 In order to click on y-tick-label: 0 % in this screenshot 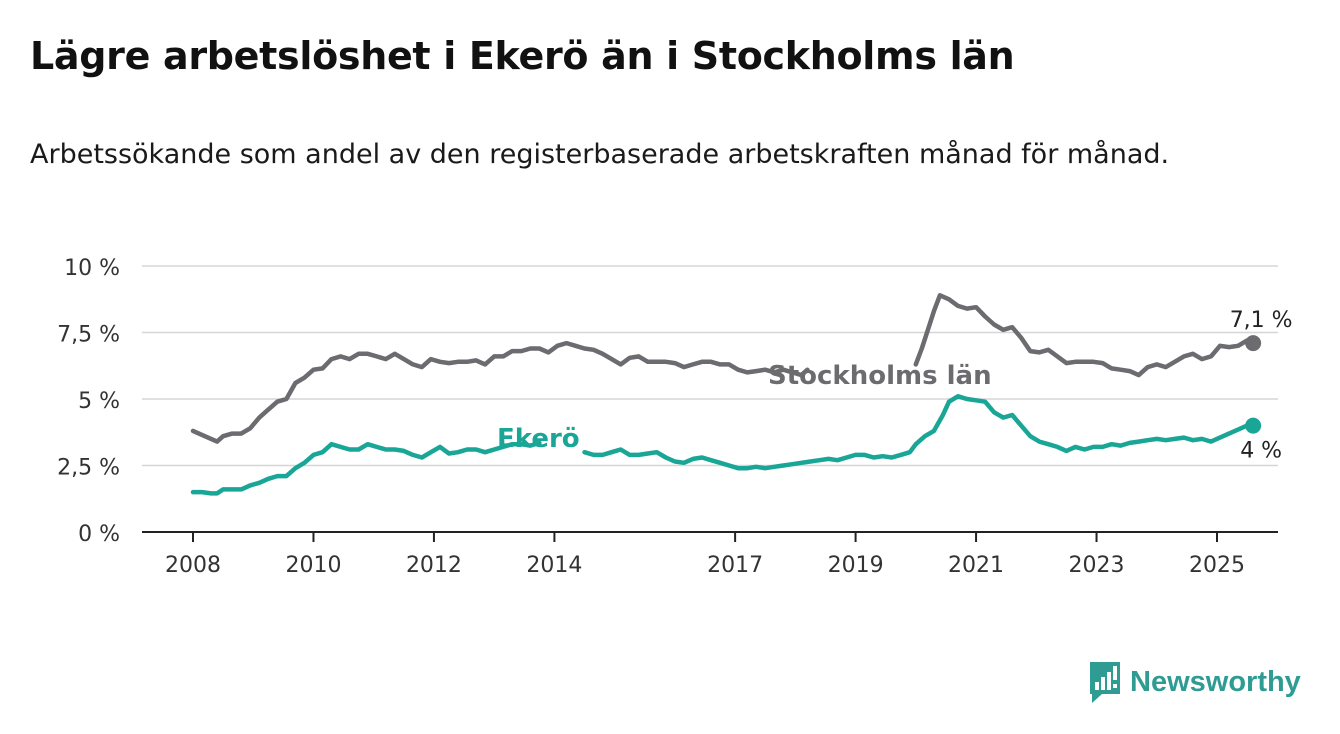, I will do `click(99, 534)`.